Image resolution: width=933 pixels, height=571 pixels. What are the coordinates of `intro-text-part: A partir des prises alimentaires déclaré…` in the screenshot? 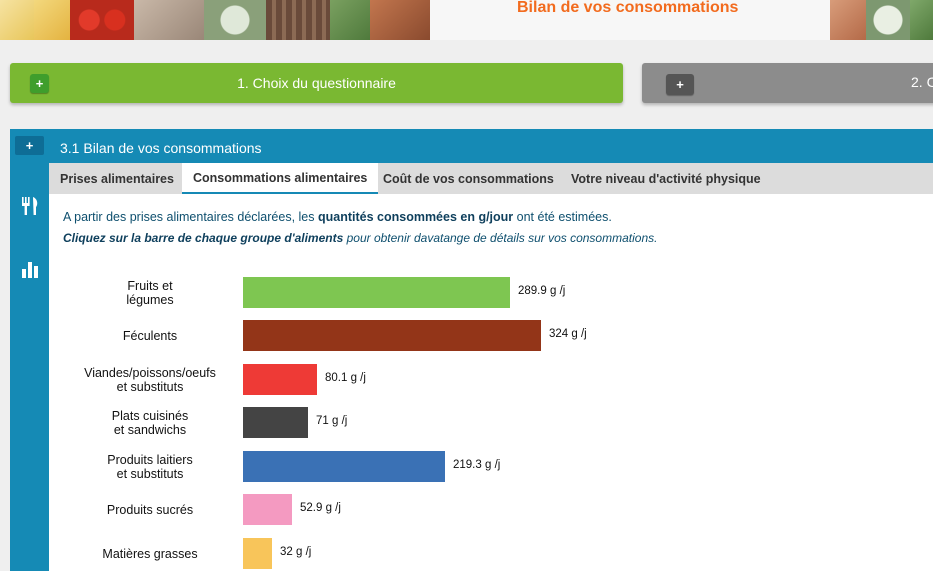 It's located at (190, 217).